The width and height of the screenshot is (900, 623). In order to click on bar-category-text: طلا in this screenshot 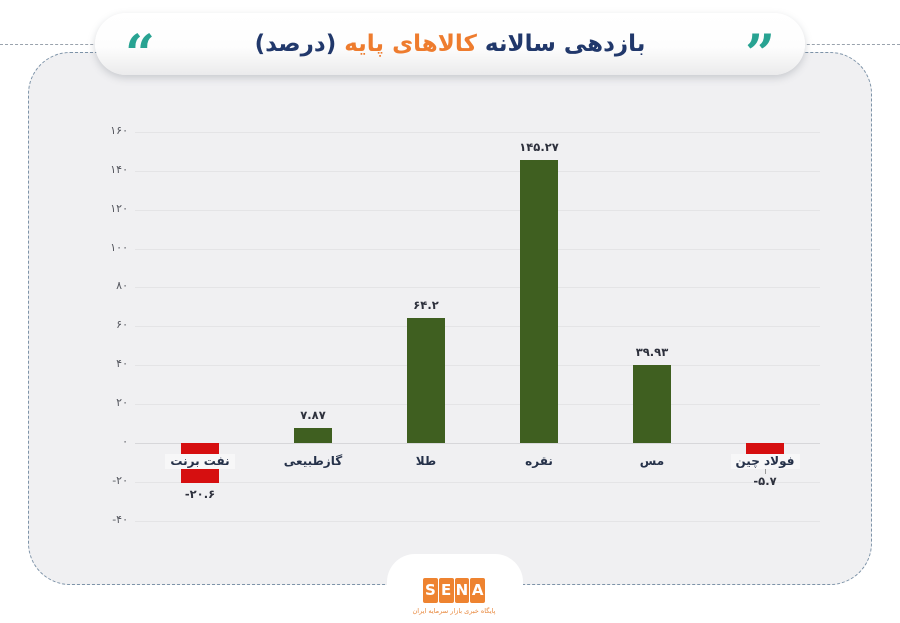, I will do `click(426, 461)`.